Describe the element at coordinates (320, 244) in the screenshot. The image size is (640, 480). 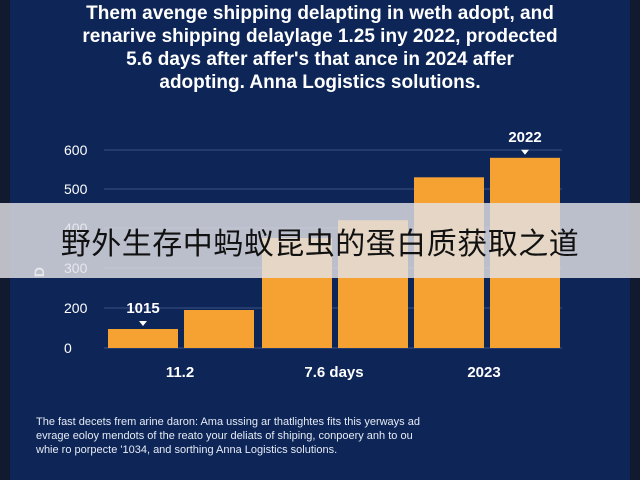
I see `banner-text: 野外生存中蚂蚁昆虫的蛋白质获取之道` at that location.